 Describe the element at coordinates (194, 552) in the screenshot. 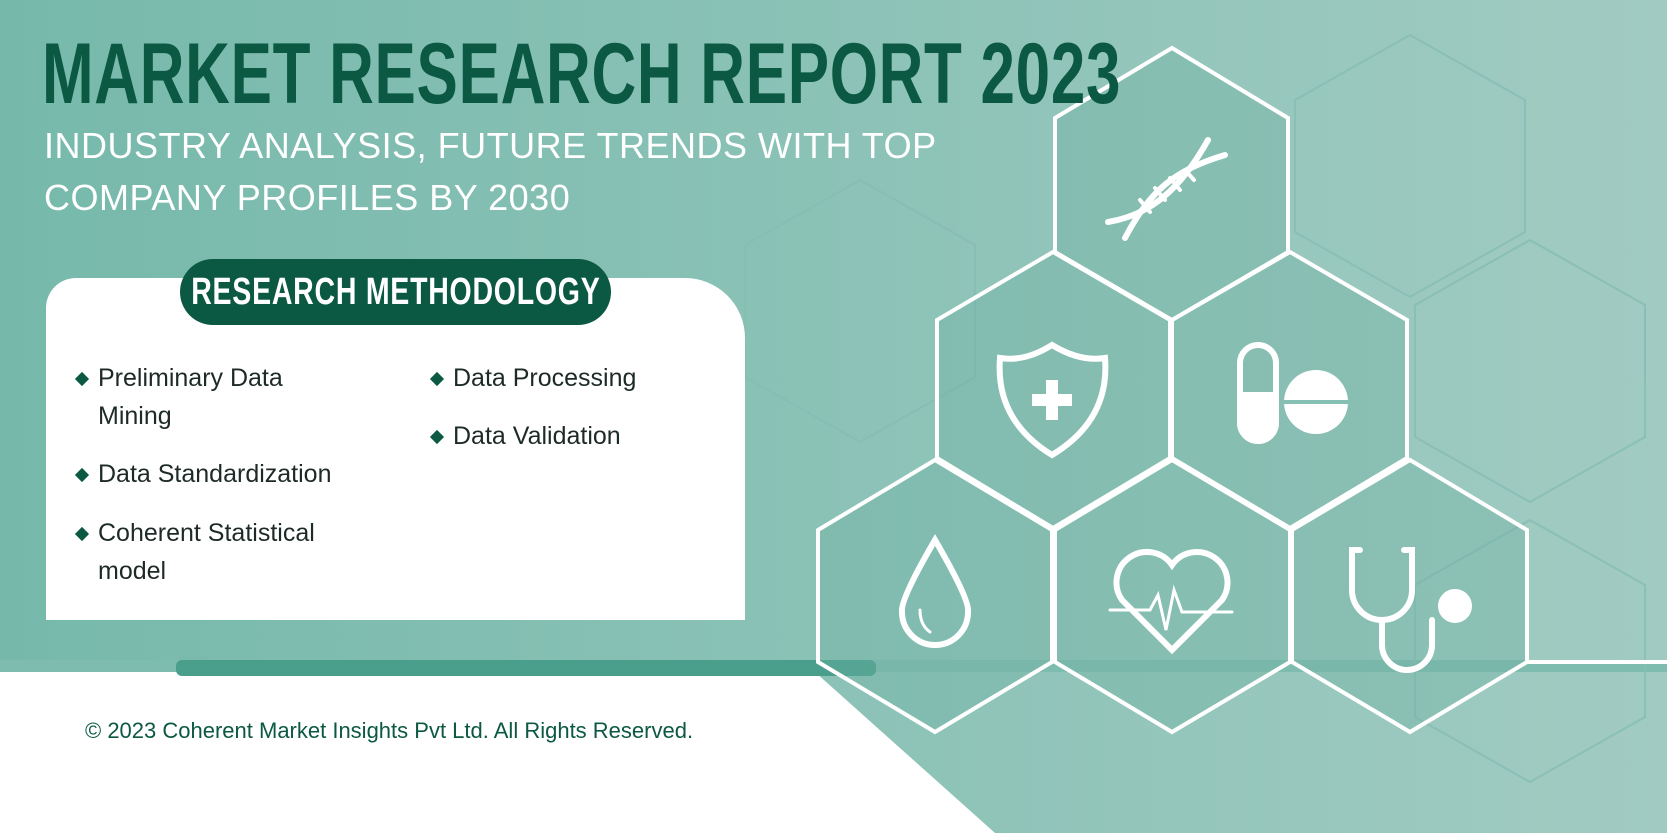

I see `list-item: Coherent Statistical model` at that location.